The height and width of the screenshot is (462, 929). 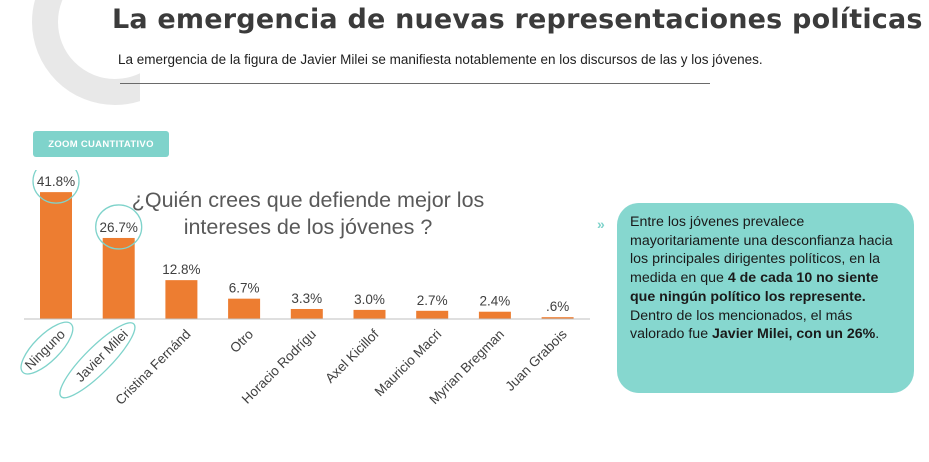 I want to click on value-label-javier-milei: 26.7%, so click(x=119, y=227).